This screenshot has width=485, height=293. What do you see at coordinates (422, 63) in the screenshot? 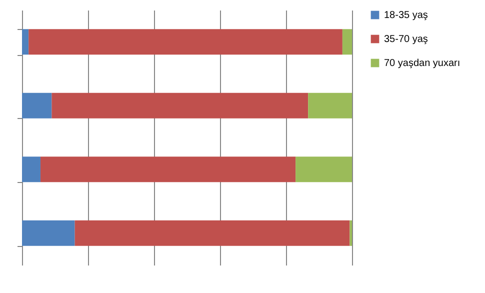
I see `legend-label: 70 yaşdan yuxarı` at bounding box center [422, 63].